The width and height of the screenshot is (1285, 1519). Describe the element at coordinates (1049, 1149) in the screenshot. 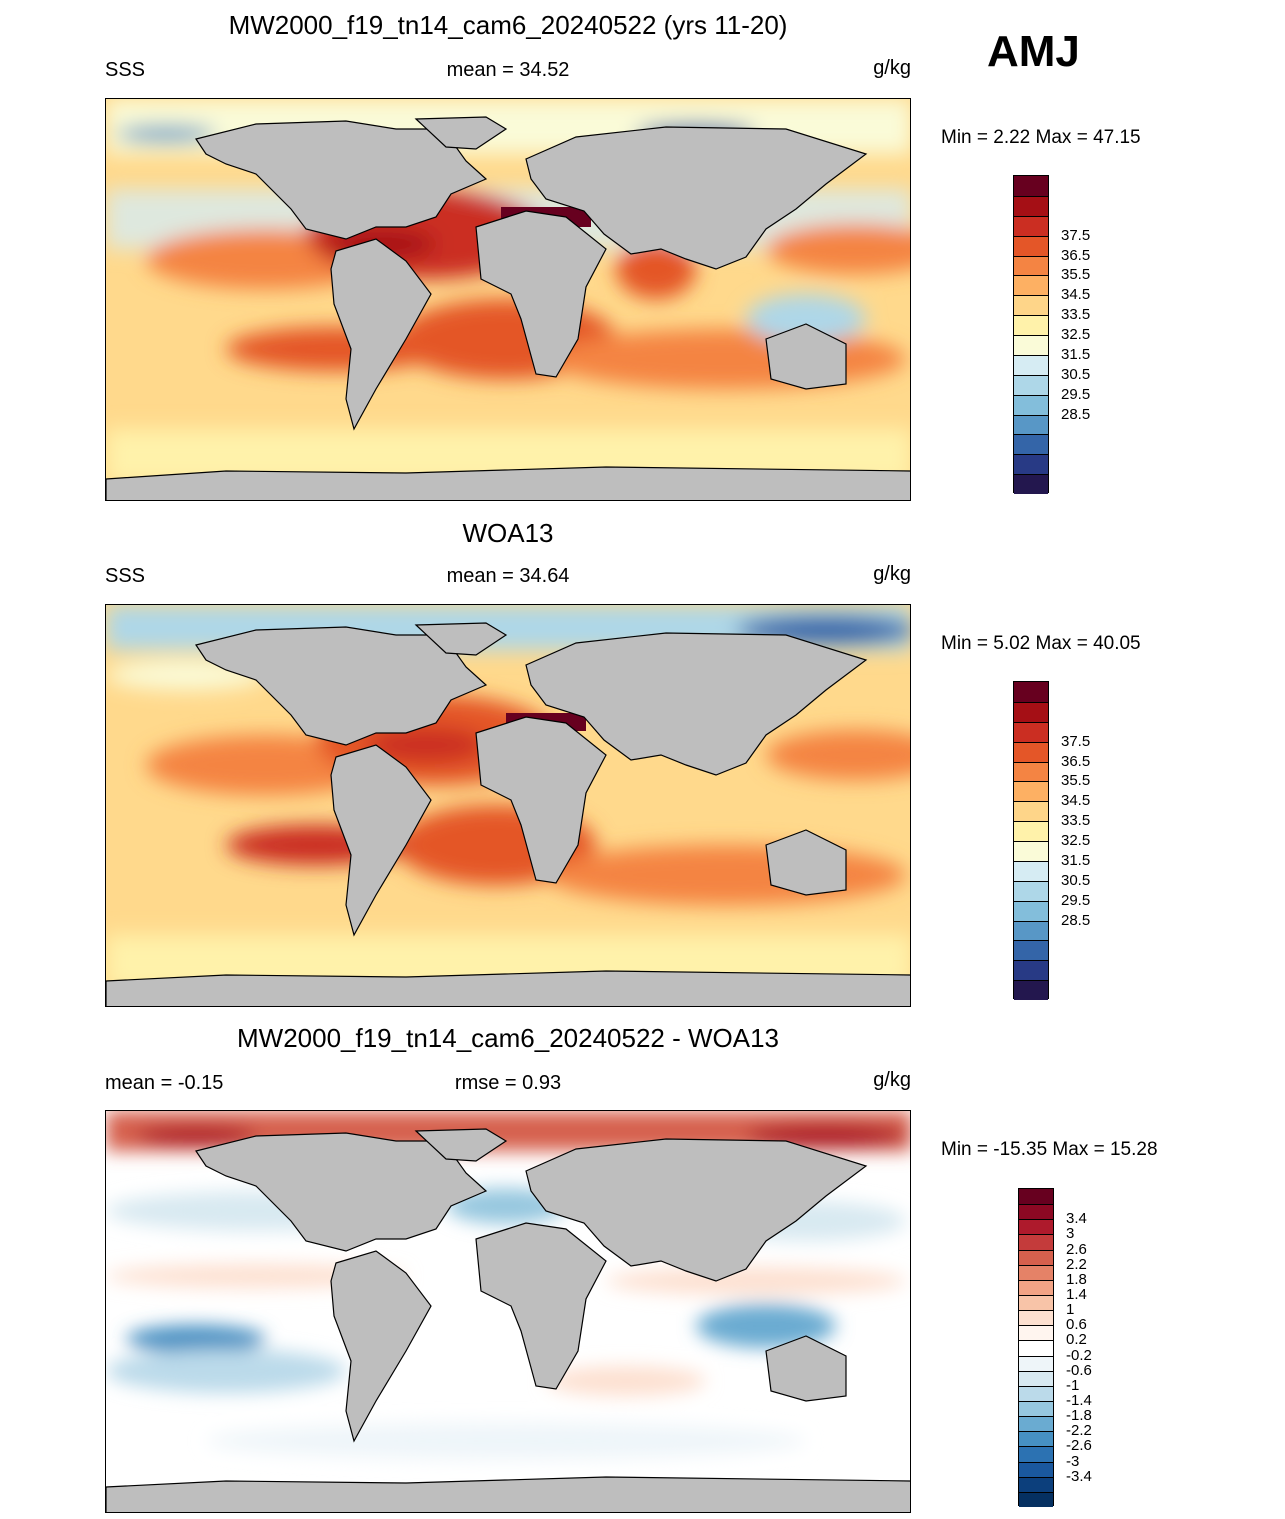

I see `minmax-label: Min = -15.35 Max = 15.28` at that location.